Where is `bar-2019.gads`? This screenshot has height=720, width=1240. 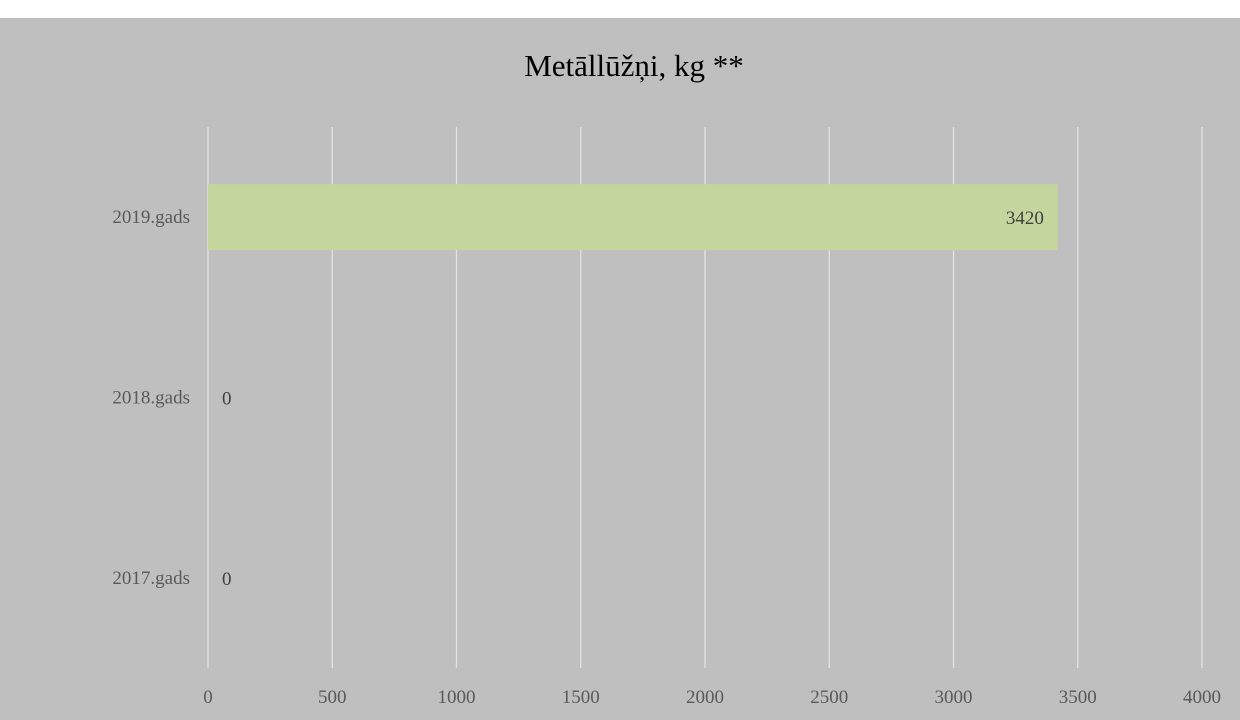
bar-2019.gads is located at coordinates (633, 217).